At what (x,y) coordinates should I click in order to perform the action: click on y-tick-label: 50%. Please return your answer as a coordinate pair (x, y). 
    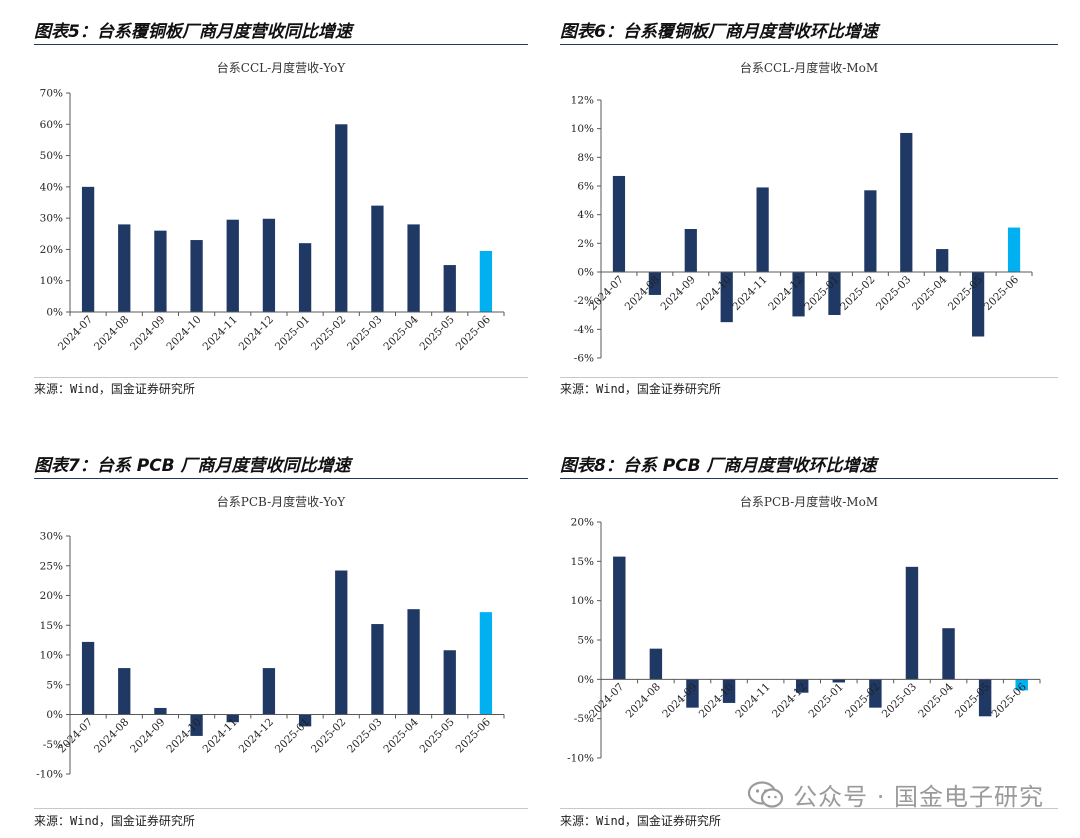
    Looking at the image, I should click on (51, 156).